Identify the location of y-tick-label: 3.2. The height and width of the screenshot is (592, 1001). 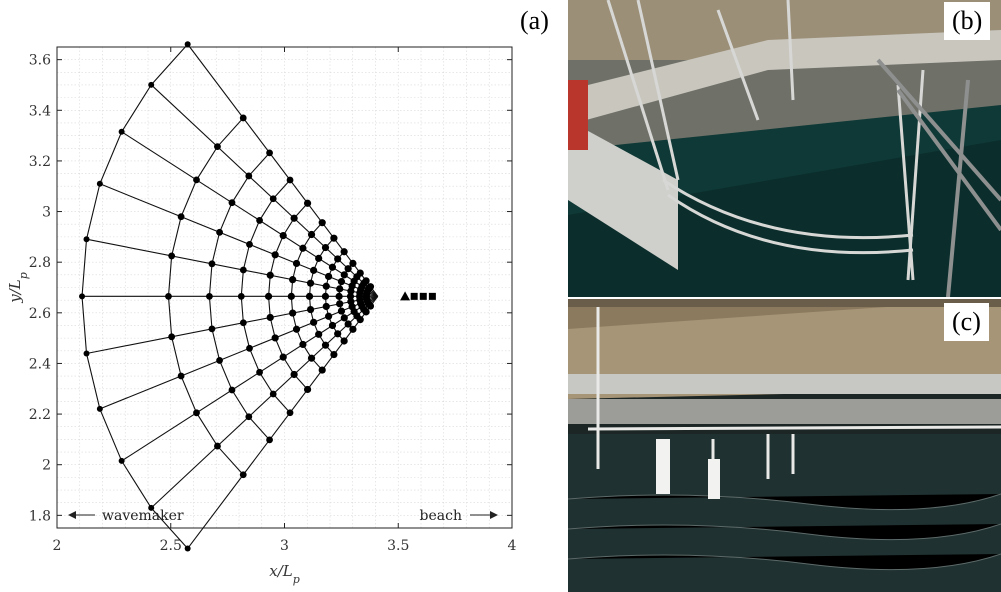
(40, 162).